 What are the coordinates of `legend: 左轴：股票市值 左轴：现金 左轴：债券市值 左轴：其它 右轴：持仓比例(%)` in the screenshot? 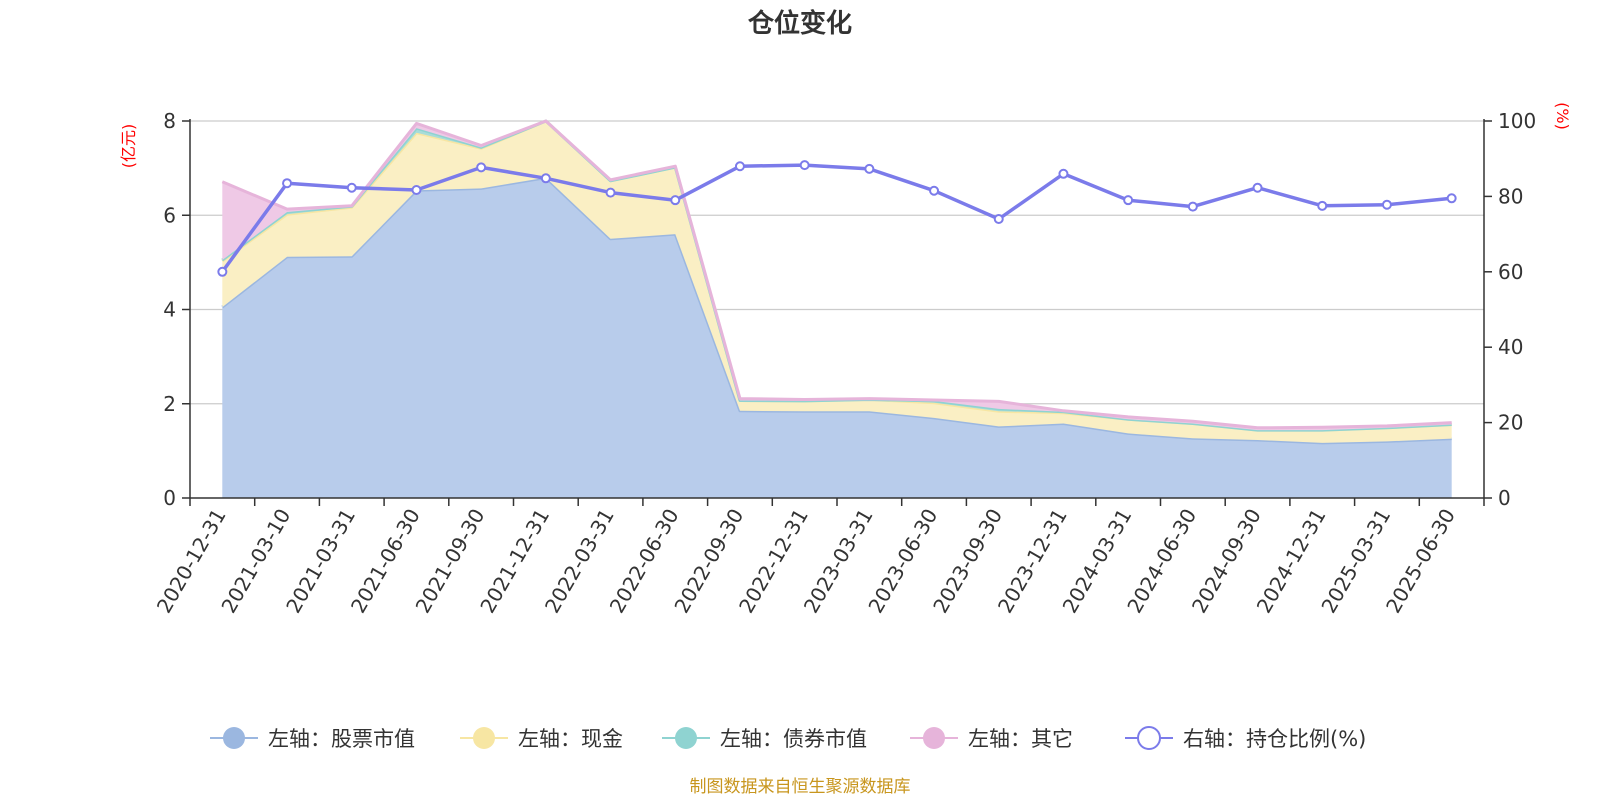 It's located at (788, 738).